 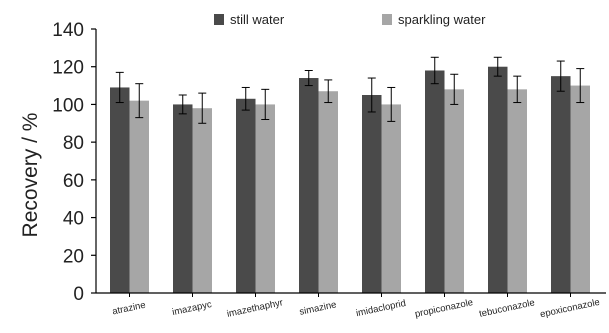 What do you see at coordinates (73, 143) in the screenshot?
I see `y-tick-label: 80` at bounding box center [73, 143].